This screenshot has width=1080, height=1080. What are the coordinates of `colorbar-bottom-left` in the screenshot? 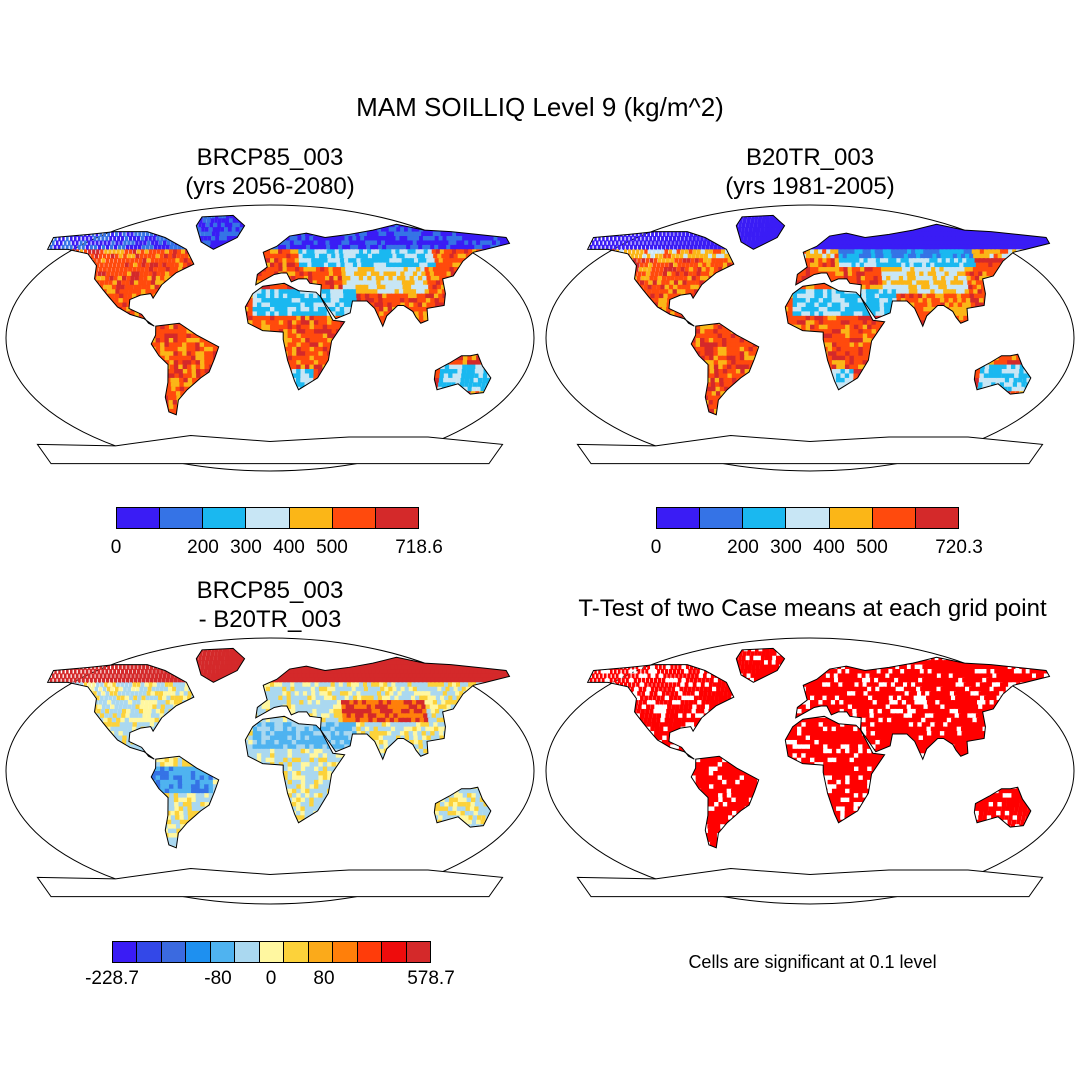 It's located at (271, 952).